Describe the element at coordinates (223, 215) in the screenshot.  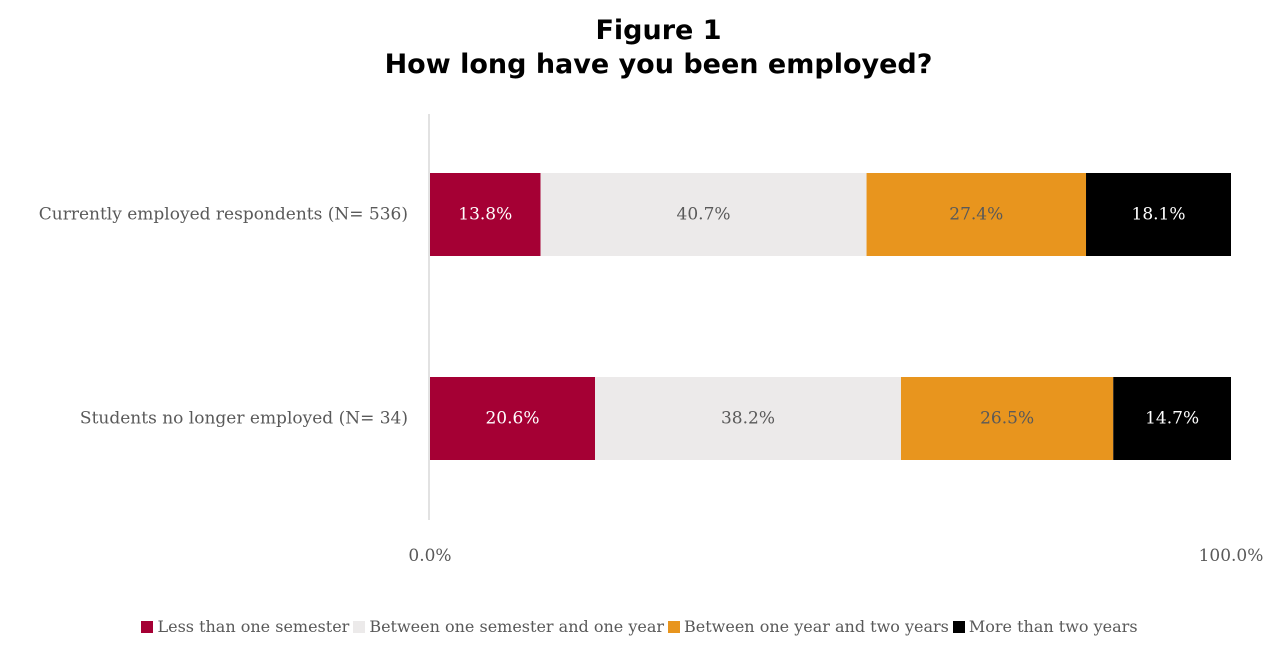
I see `category-label: Currently employed respondents (N= 536)` at that location.